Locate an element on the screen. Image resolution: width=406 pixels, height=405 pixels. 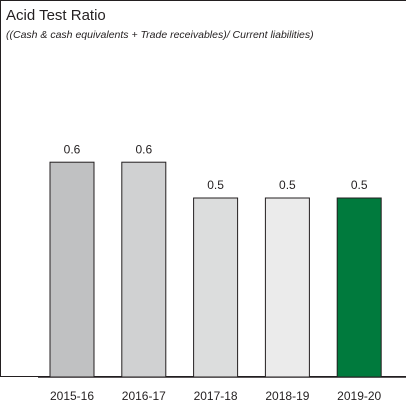
x-tick-label: 2017-18 is located at coordinates (216, 396).